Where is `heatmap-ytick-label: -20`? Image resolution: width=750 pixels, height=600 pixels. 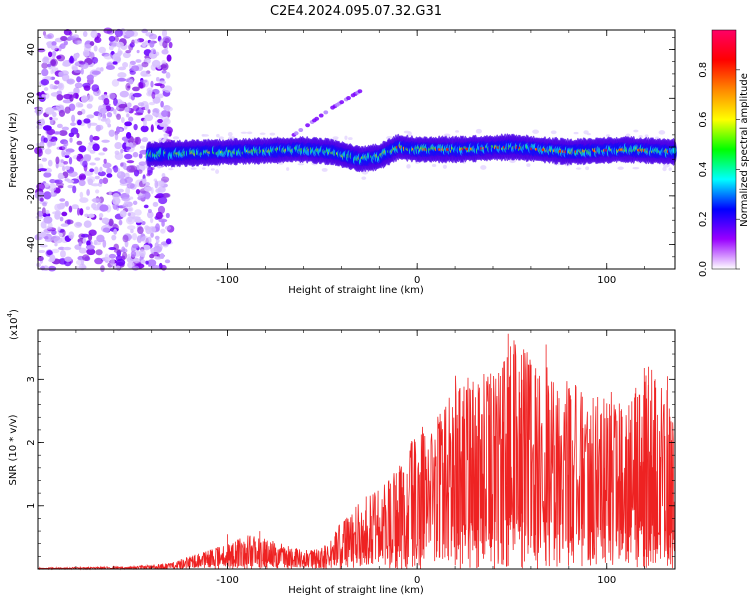 heatmap-ytick-label: -20 is located at coordinates (31, 196).